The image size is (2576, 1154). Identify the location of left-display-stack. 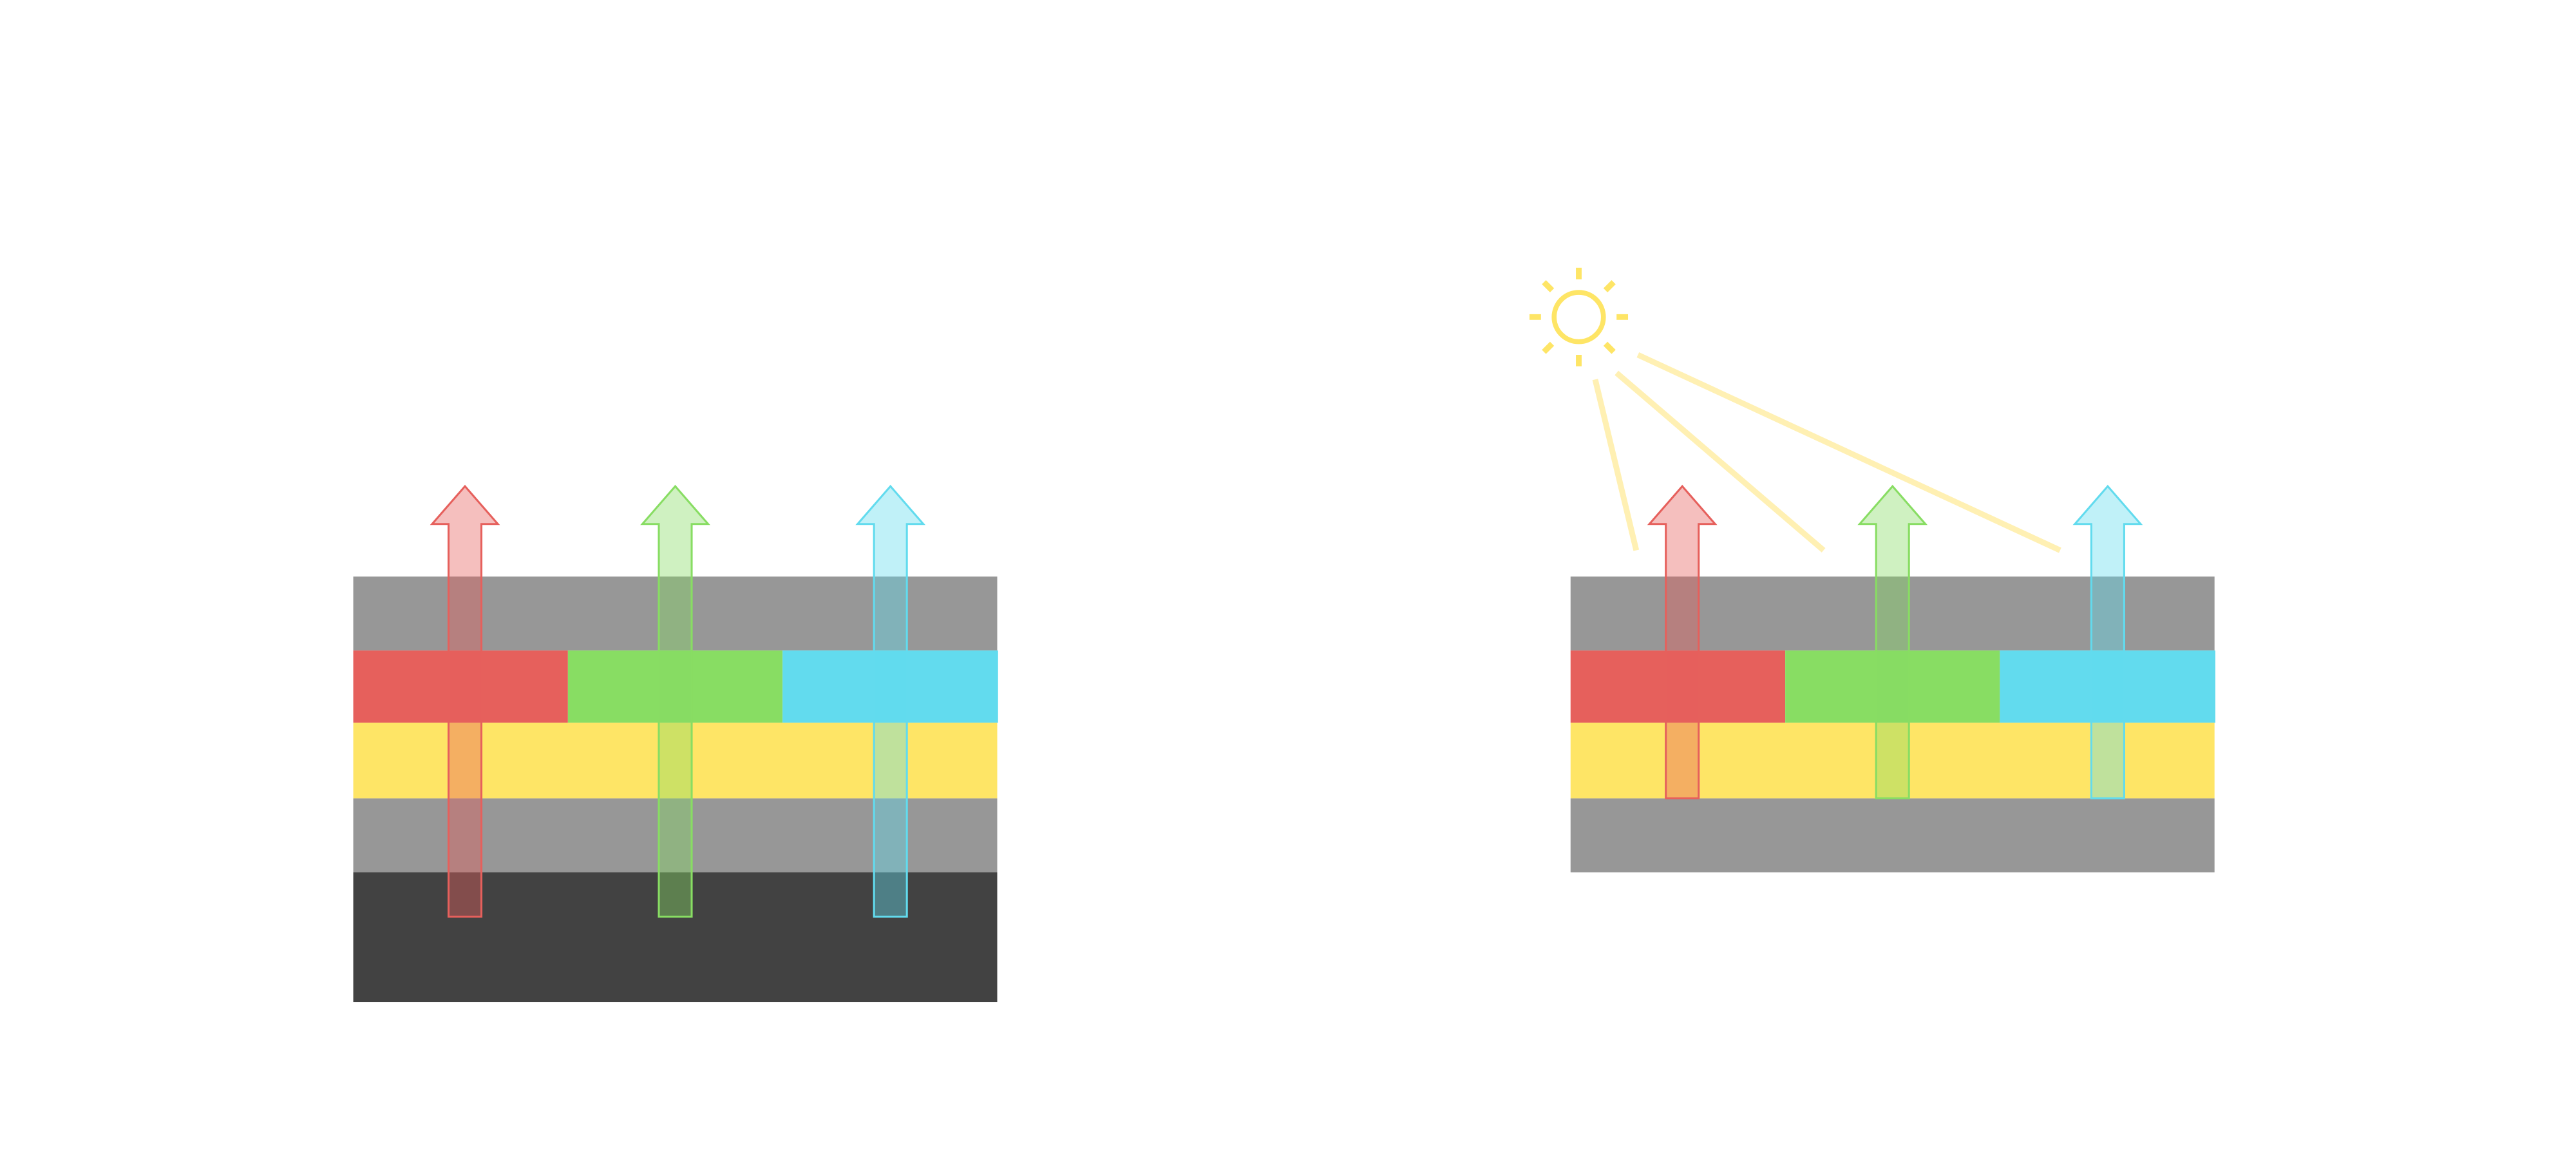
(676, 743).